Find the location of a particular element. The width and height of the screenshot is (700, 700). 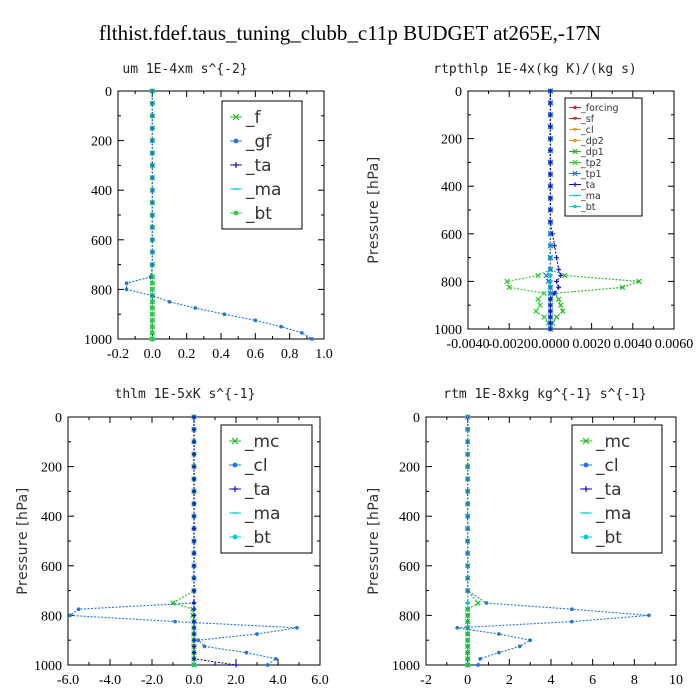

x-tick-label: 2 is located at coordinates (509, 680).